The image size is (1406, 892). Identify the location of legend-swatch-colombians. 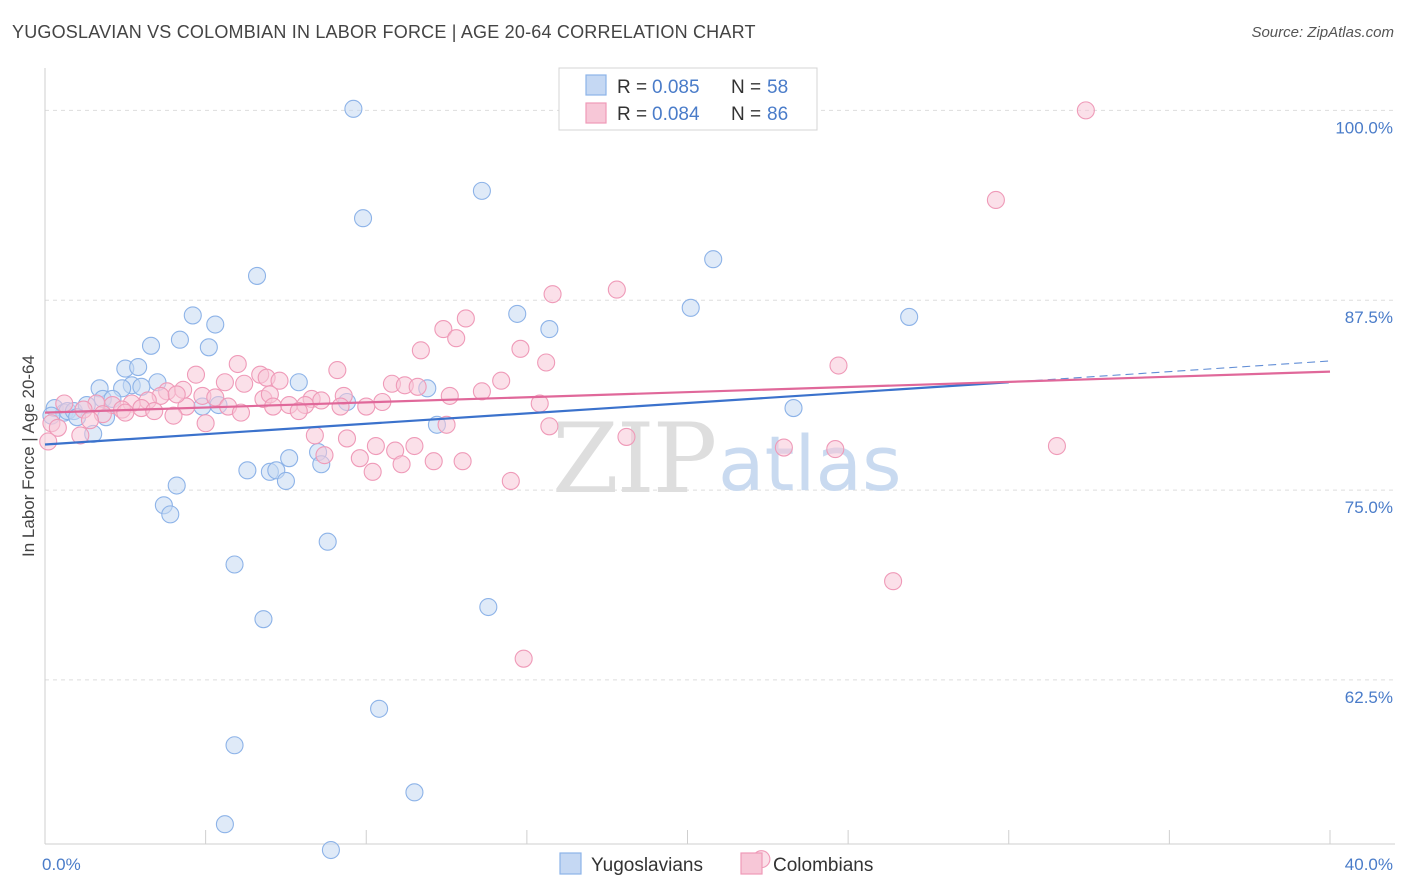
(596, 113).